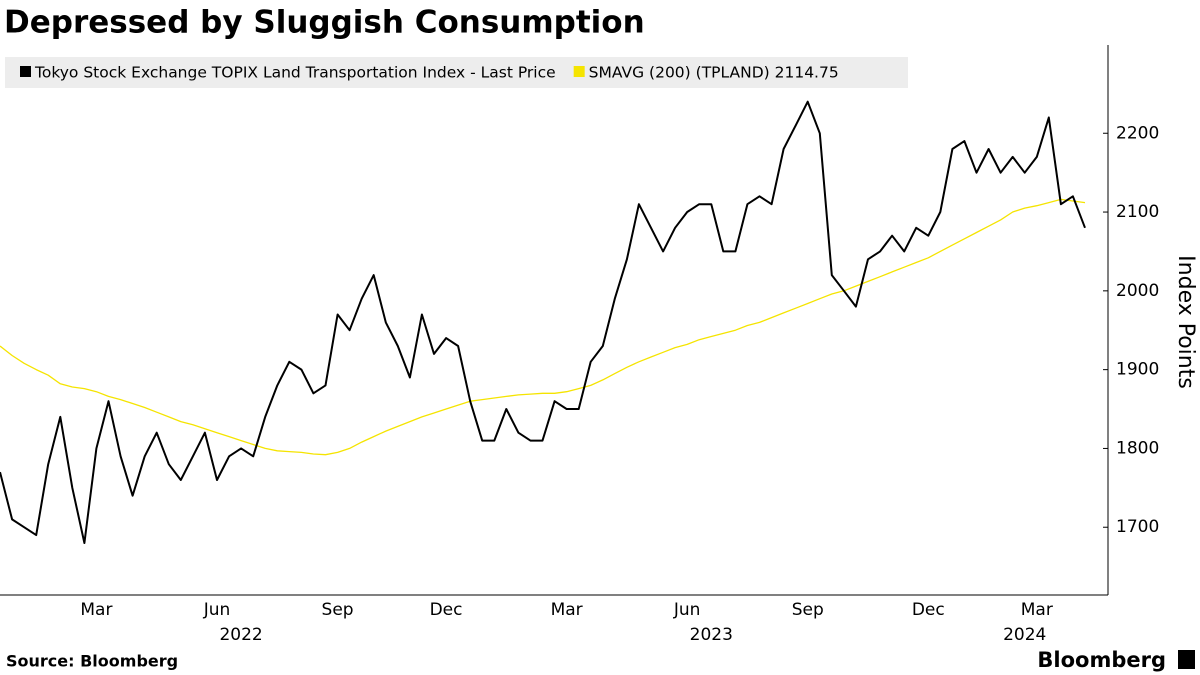 The image size is (1200, 675). Describe the element at coordinates (714, 73) in the screenshot. I see `legend-label: SMAVG (200) (TPLAND) 2114.75` at that location.